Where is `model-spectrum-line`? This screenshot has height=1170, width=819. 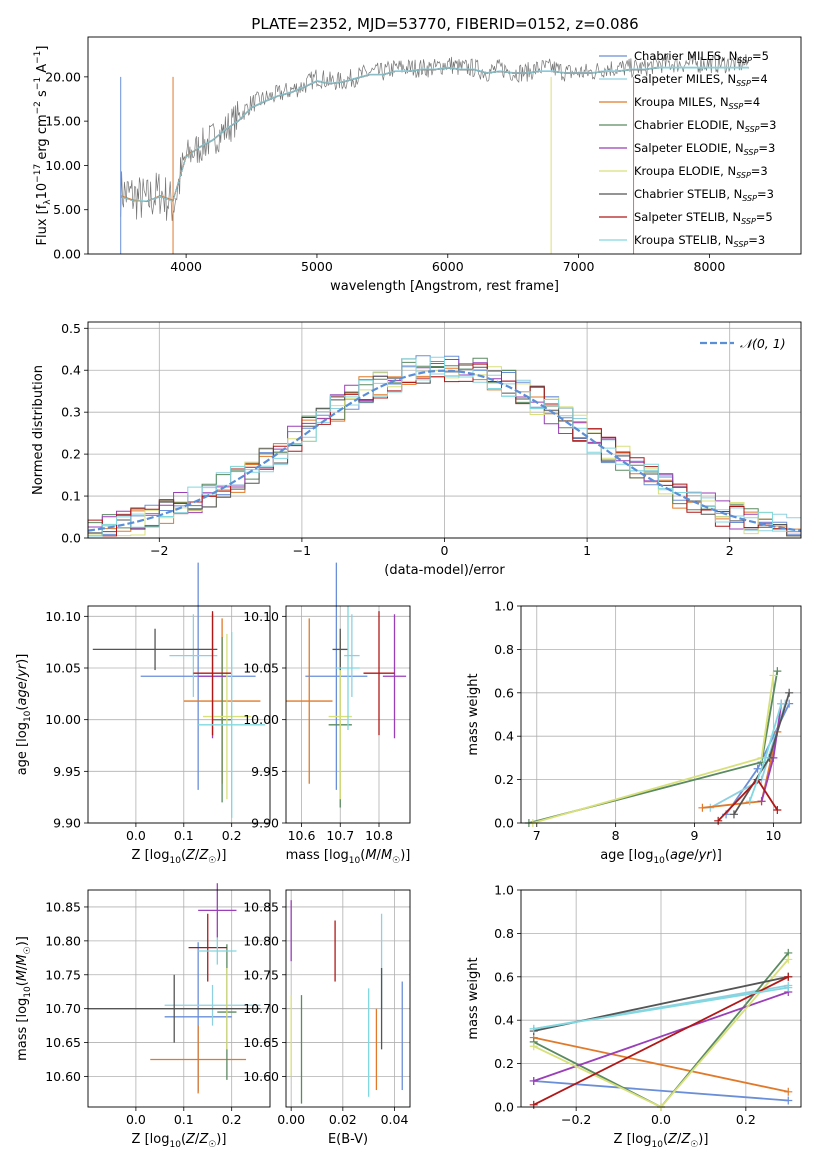 model-spectrum-line is located at coordinates (434, 134).